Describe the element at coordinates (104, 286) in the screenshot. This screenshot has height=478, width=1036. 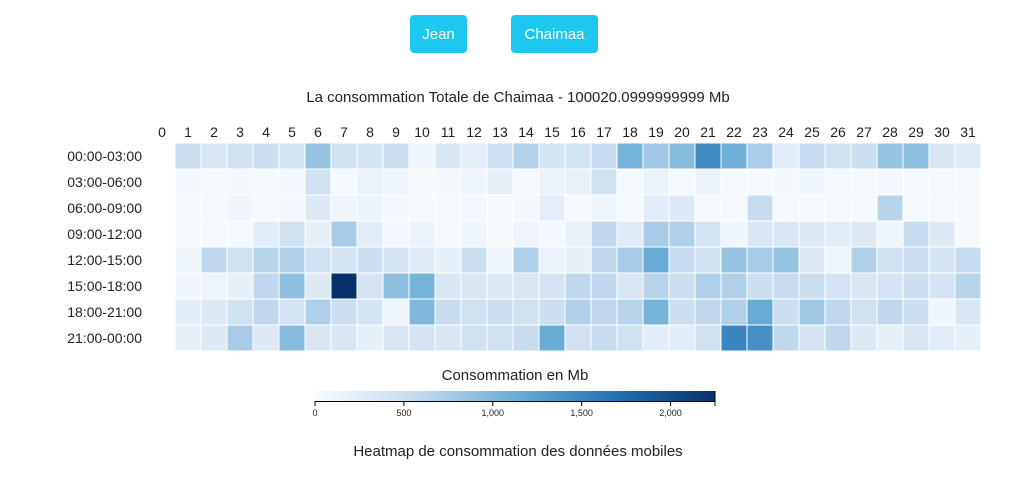
I see `y-tick-label: 15:00-18:00` at that location.